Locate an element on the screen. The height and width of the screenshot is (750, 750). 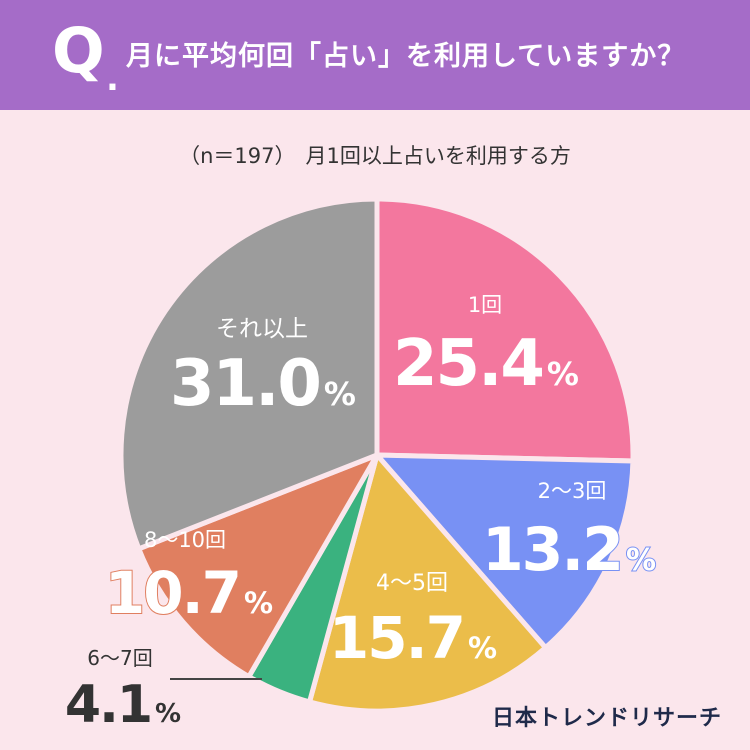
slice-category-label: 6〜7回 is located at coordinates (119, 658).